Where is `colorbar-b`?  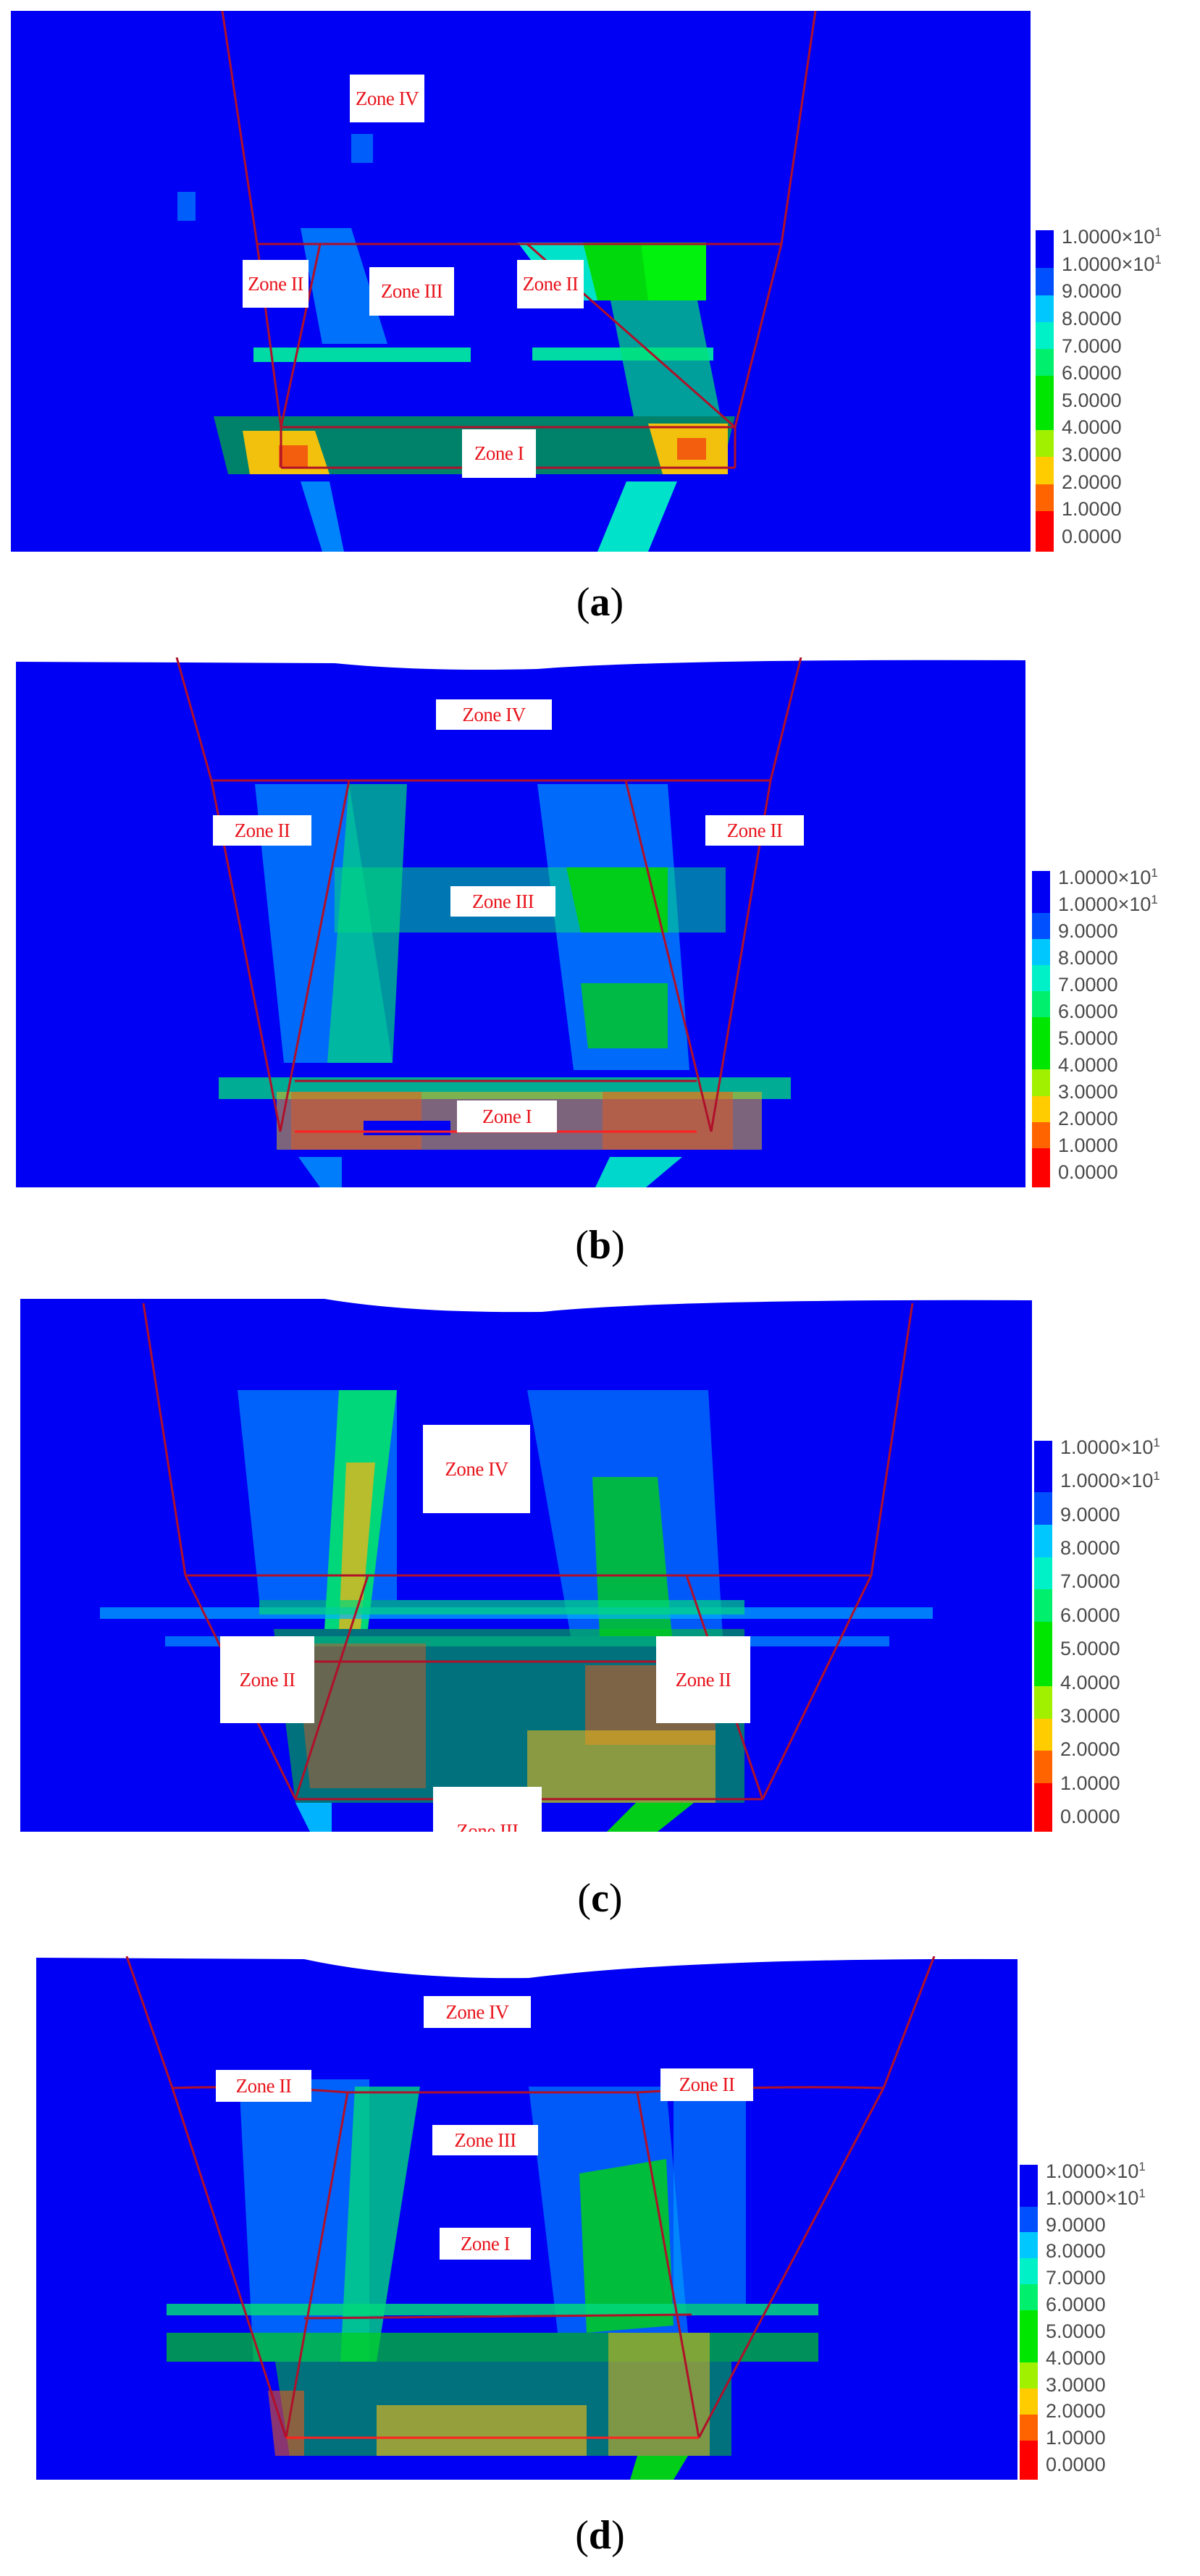 colorbar-b is located at coordinates (1041, 1029).